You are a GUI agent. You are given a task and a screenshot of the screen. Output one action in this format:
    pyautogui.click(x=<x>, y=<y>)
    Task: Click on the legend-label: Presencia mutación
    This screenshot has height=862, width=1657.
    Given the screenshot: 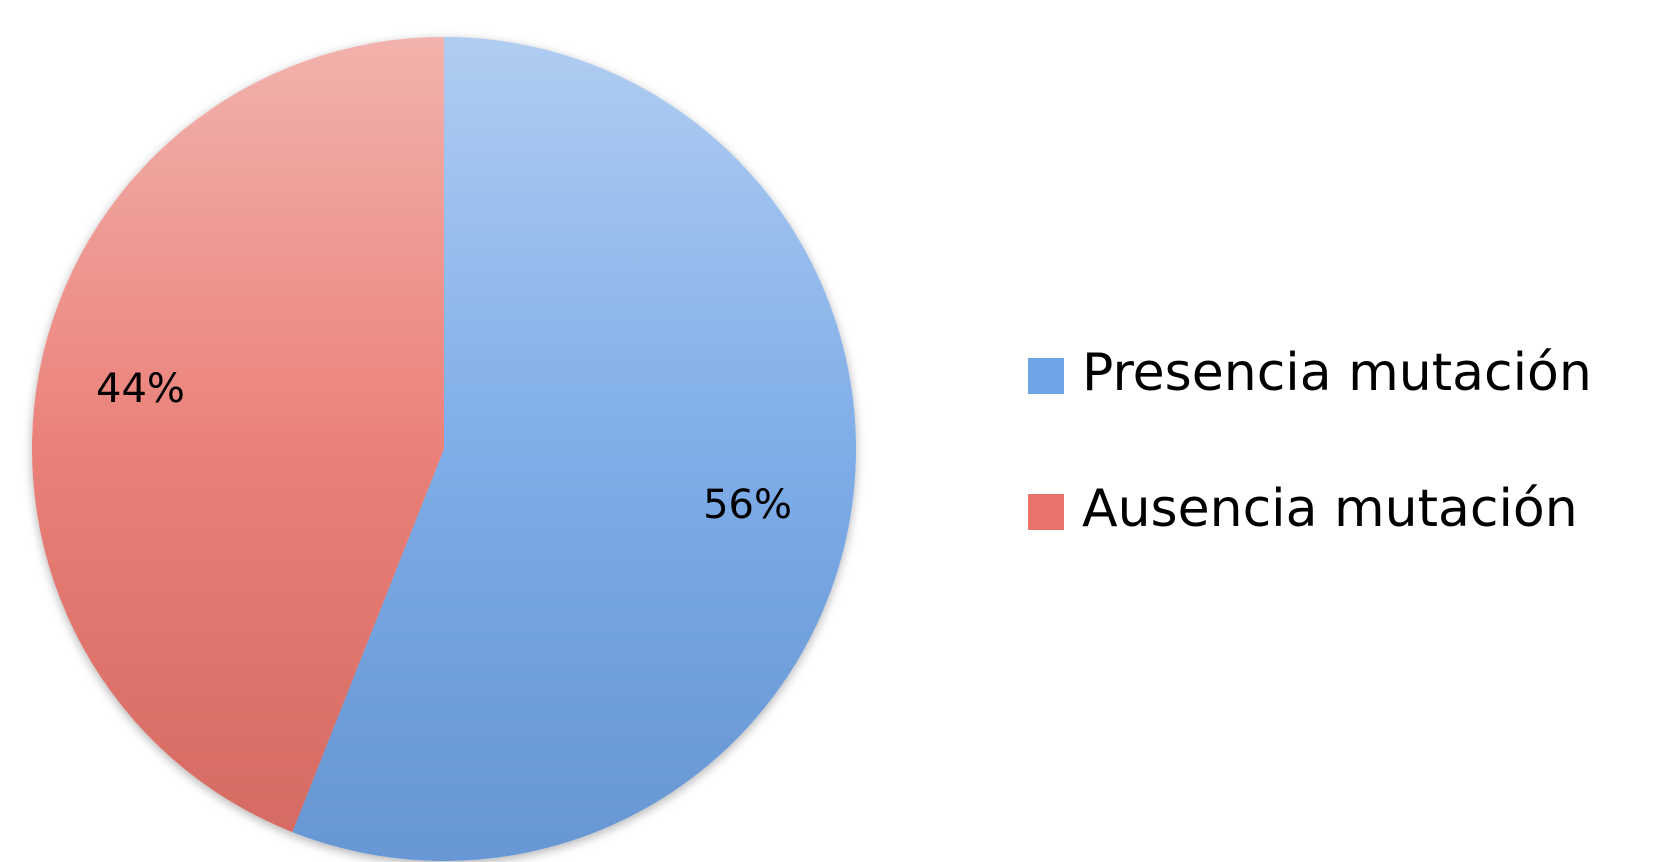 What is the action you would take?
    pyautogui.click(x=1337, y=373)
    